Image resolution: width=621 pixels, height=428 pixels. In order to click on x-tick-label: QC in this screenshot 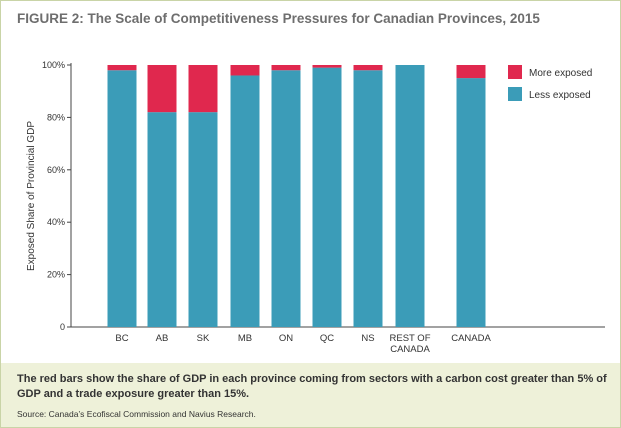, I will do `click(327, 338)`.